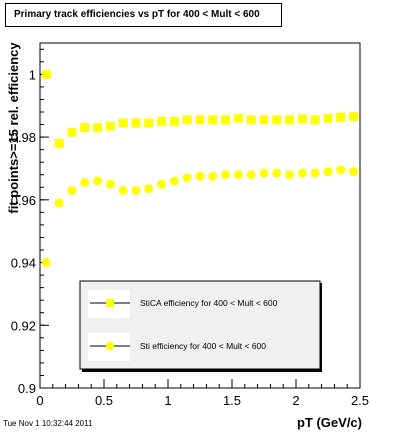 The height and width of the screenshot is (433, 400). What do you see at coordinates (27, 388) in the screenshot?
I see `y-tick-label: 0.9` at bounding box center [27, 388].